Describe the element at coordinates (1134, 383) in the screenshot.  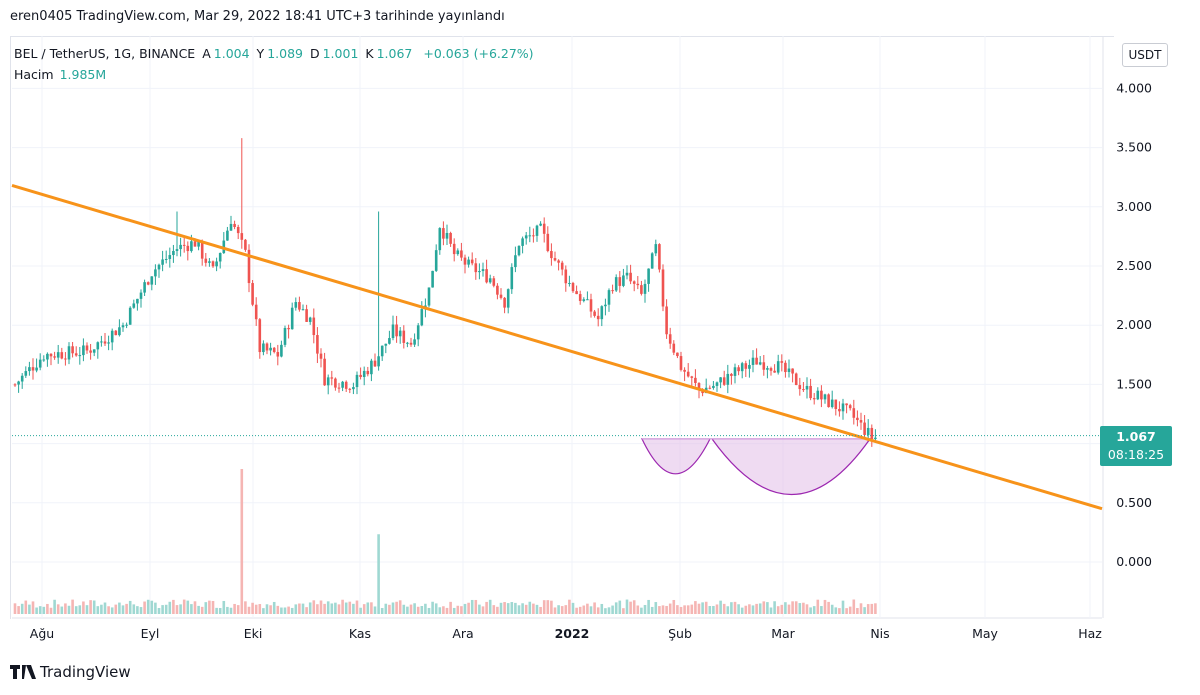
I see `y-tick-label: 1.500` at that location.